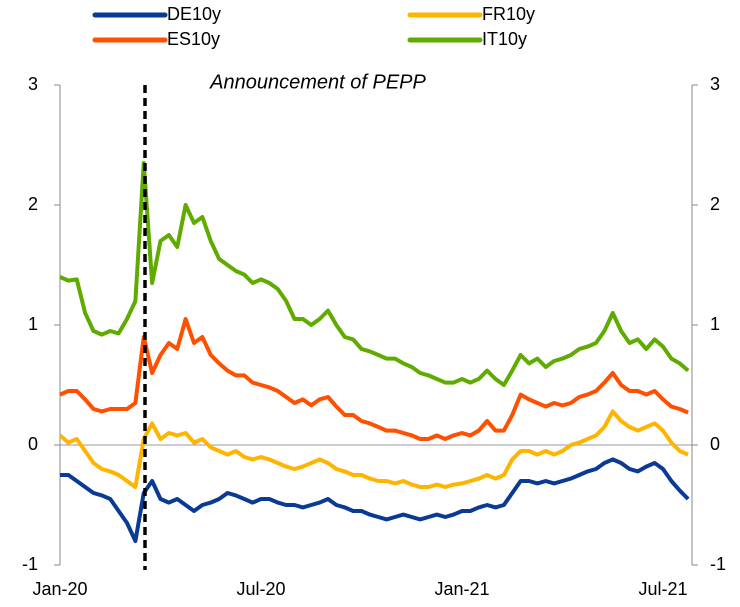  I want to click on x-tick-label: Jan-20, so click(59, 589).